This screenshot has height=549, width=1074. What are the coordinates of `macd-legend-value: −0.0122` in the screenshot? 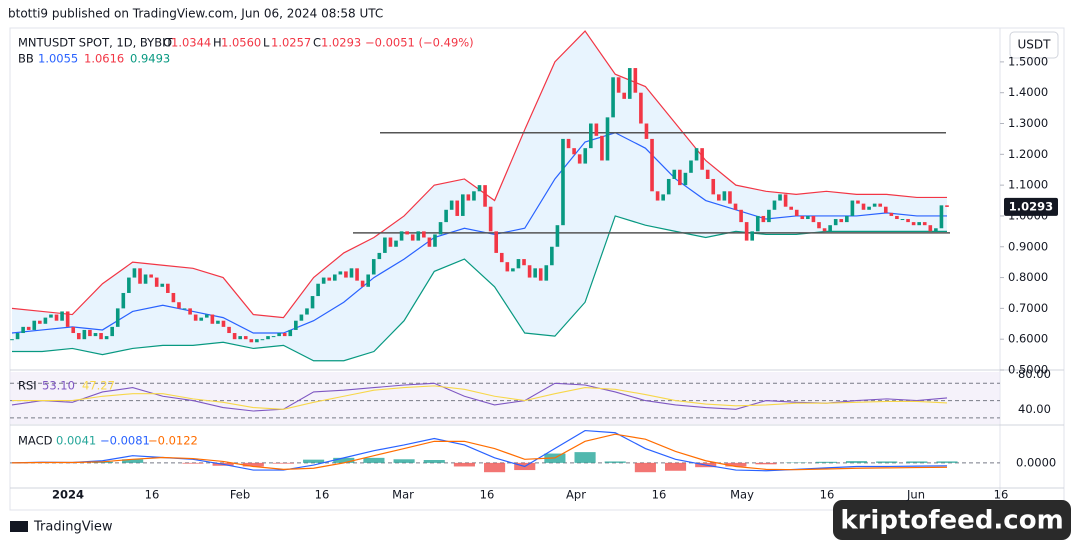 It's located at (173, 441).